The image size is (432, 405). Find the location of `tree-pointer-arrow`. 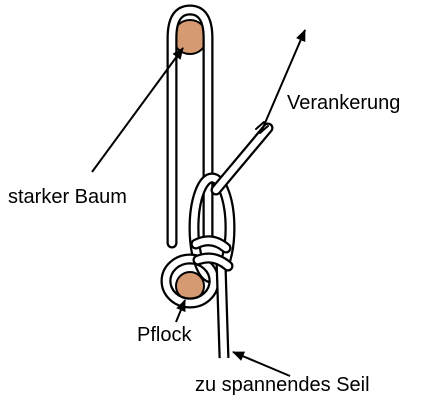

tree-pointer-arrow is located at coordinates (137, 110).